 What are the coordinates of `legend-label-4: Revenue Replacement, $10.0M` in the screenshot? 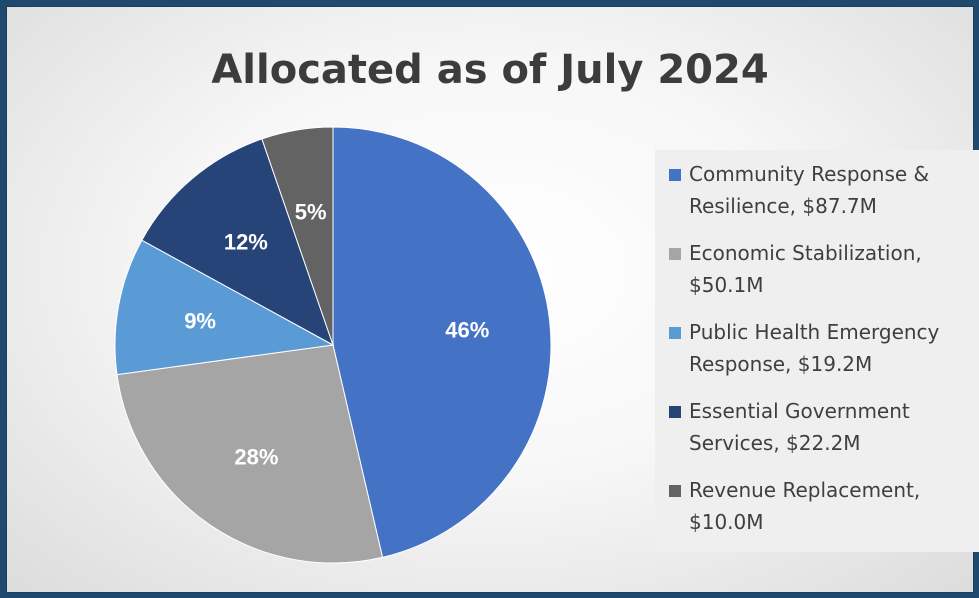 It's located at (805, 506).